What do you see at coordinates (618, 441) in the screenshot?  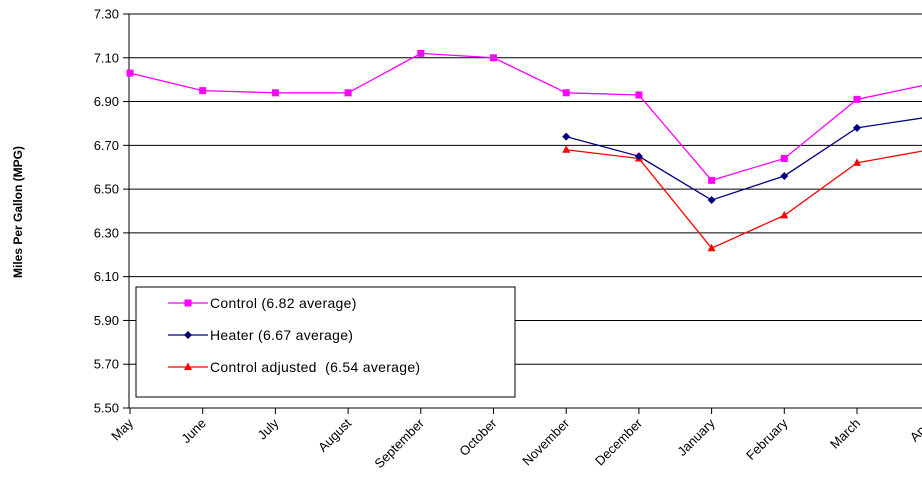 I see `x-tick-label: December` at bounding box center [618, 441].